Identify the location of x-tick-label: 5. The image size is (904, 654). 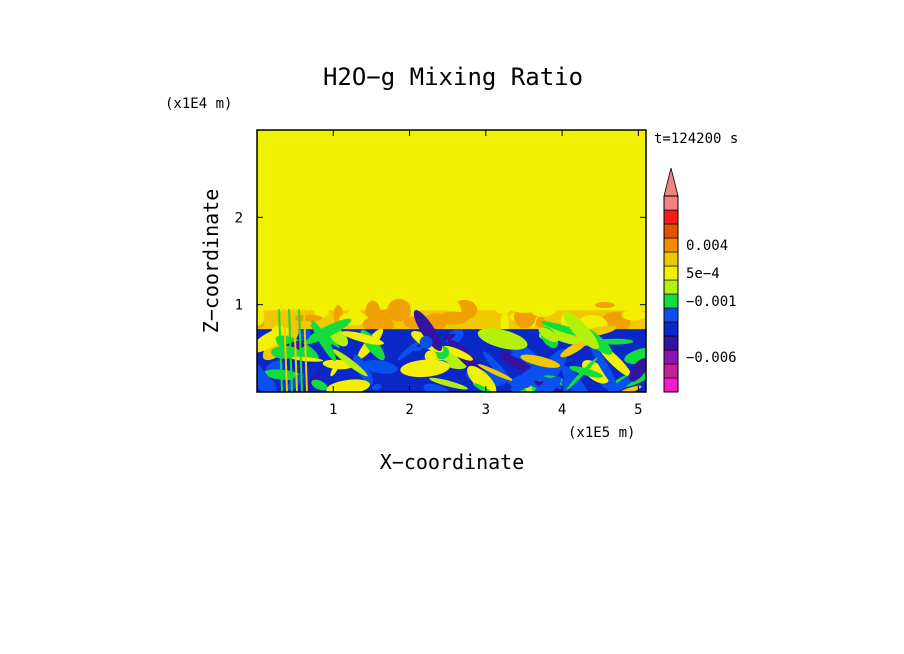
(638, 410).